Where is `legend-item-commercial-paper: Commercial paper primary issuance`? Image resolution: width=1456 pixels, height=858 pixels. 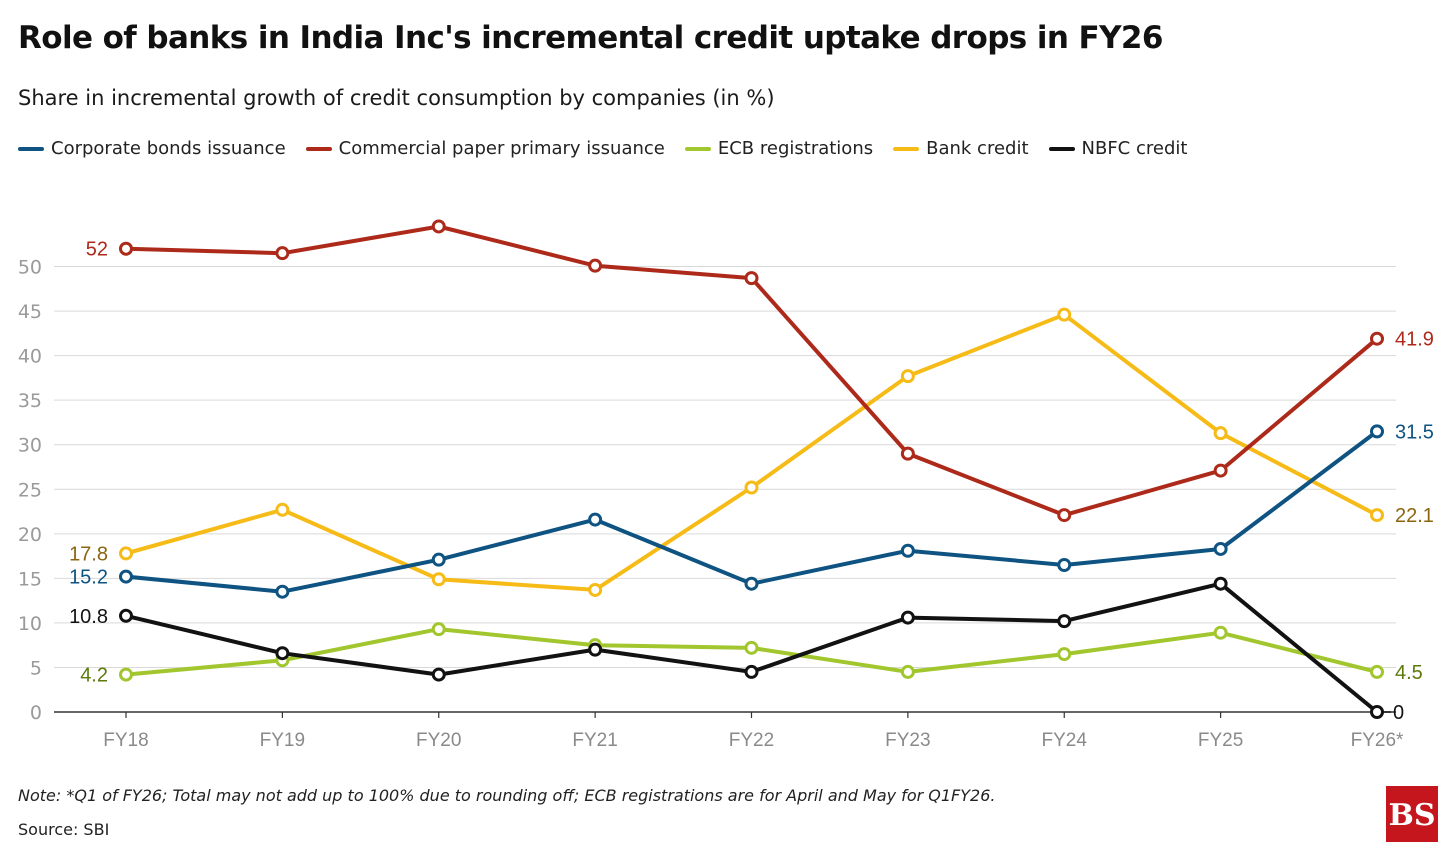
legend-item-commercial-paper: Commercial paper primary issuance is located at coordinates (485, 148).